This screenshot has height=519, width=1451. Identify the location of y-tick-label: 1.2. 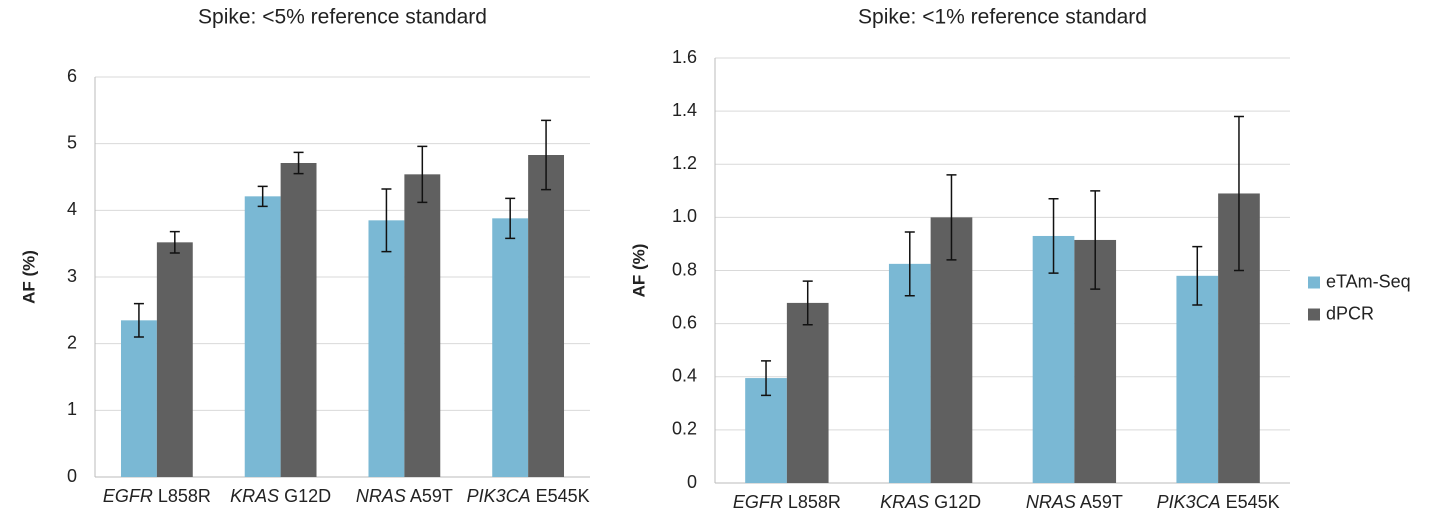
(684, 163).